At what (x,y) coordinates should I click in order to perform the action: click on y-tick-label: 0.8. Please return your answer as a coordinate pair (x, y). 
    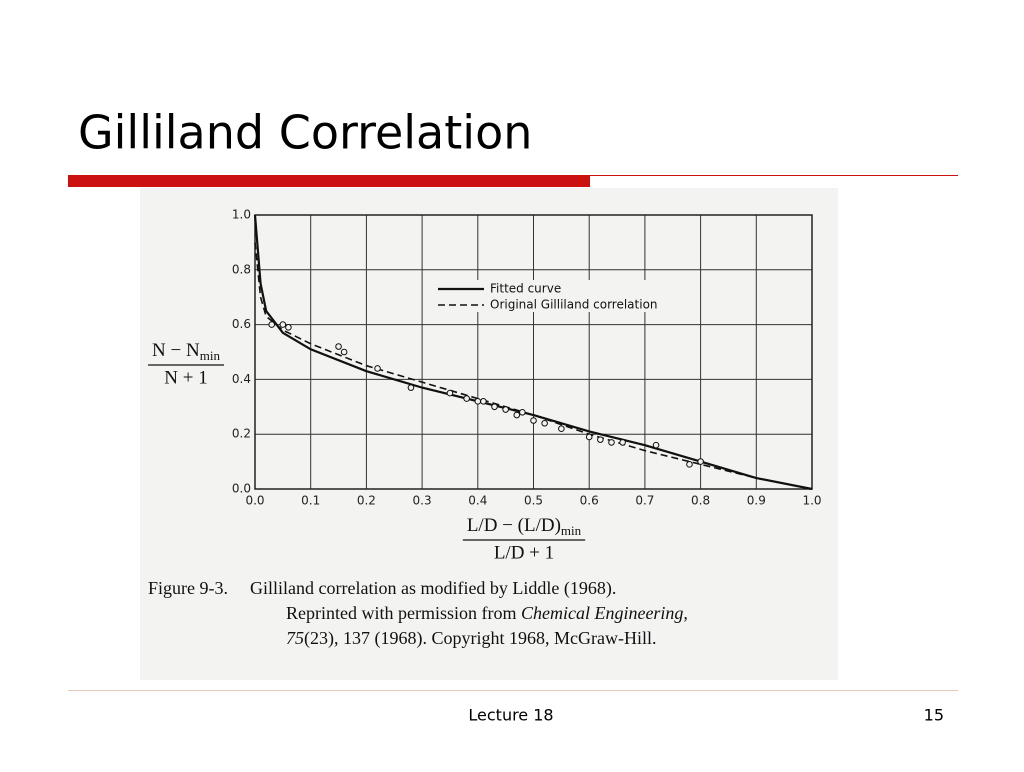
    Looking at the image, I should click on (241, 269).